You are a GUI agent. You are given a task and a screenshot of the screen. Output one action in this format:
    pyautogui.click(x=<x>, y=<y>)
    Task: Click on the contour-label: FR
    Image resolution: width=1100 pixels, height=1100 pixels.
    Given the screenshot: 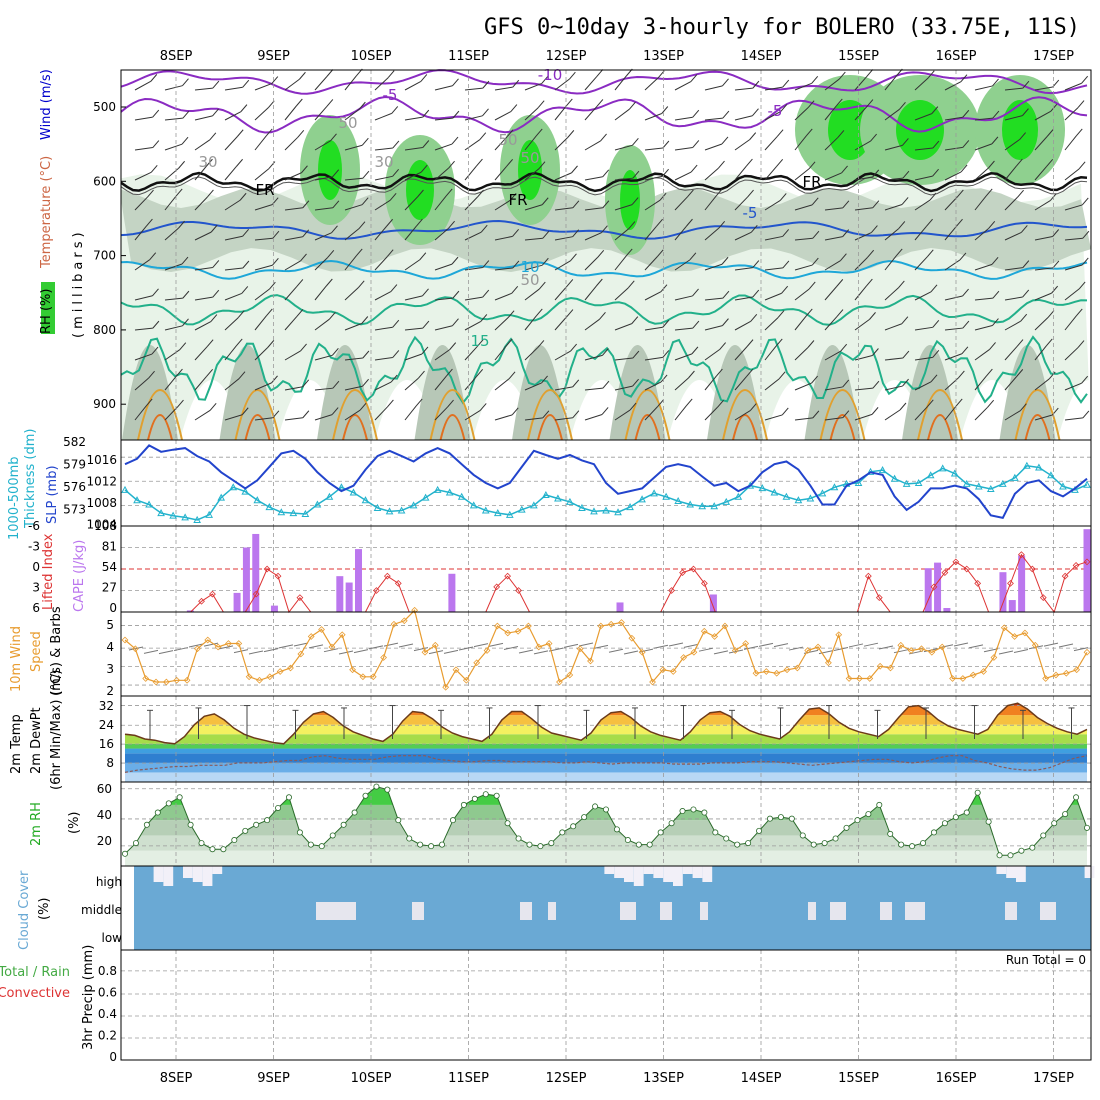 What is the action you would take?
    pyautogui.click(x=811, y=182)
    